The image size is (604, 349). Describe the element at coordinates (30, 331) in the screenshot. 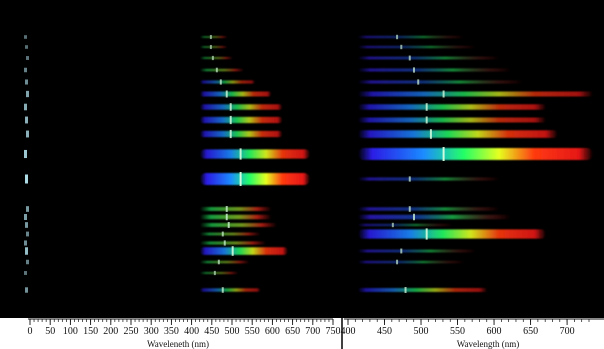

I see `tick-label: 0` at that location.